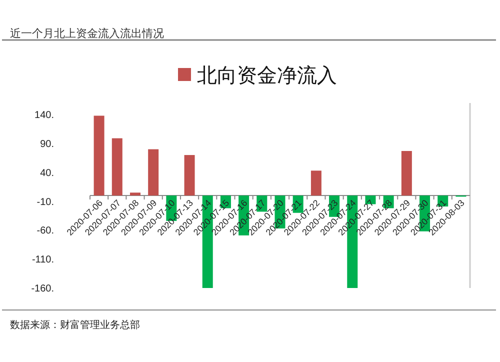 The image size is (500, 362). What do you see at coordinates (43, 260) in the screenshot?
I see `y-tick-label: -110.` at bounding box center [43, 260].